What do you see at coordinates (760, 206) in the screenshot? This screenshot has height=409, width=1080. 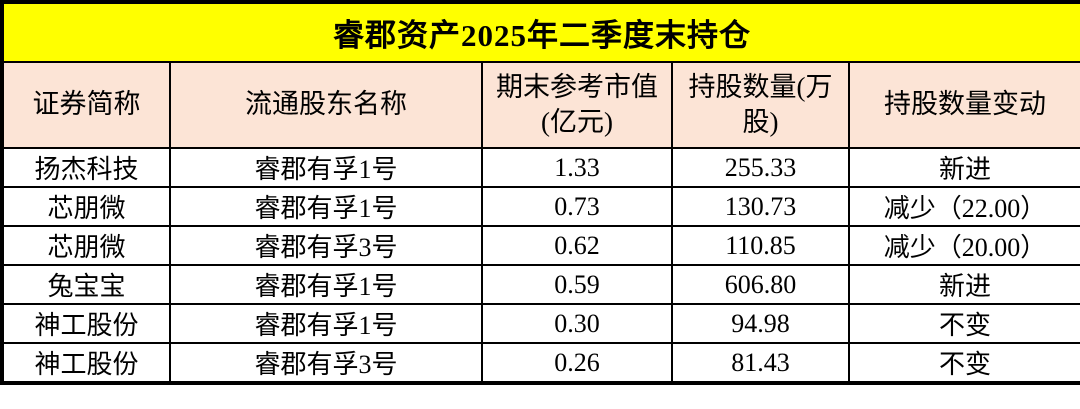 I see `cell-share-count: 130.73` at bounding box center [760, 206].